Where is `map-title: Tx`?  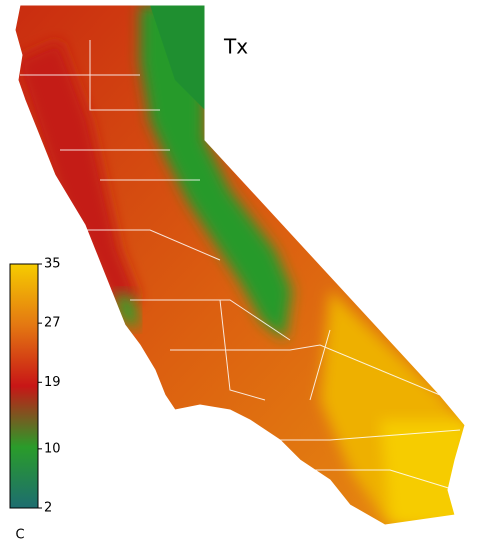 map-title: Tx is located at coordinates (235, 47).